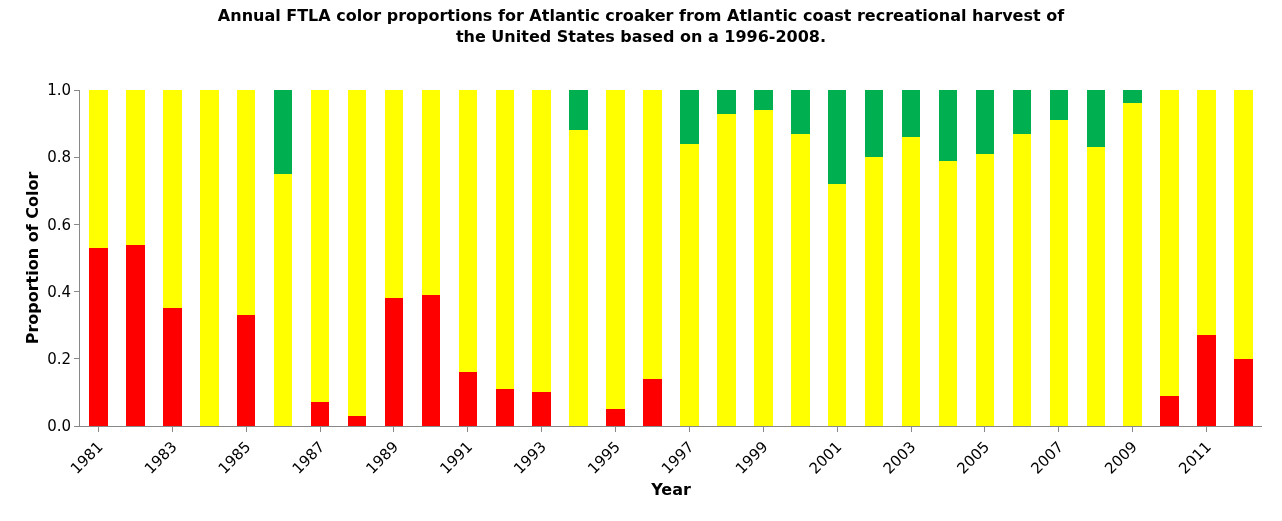  Describe the element at coordinates (59, 291) in the screenshot. I see `y-tick-label: 0.4` at that location.